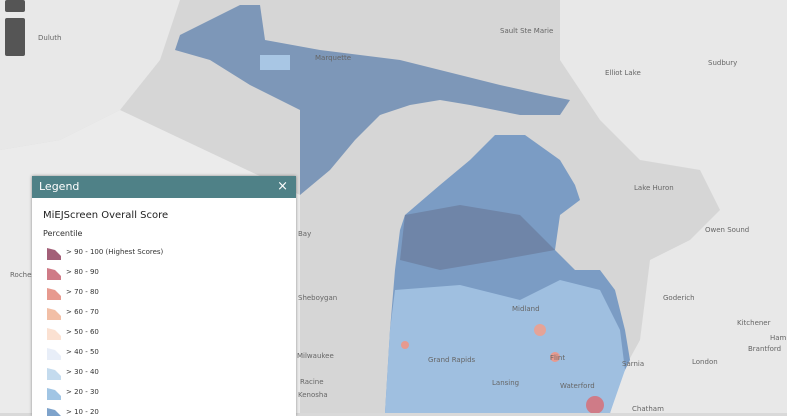 The image size is (787, 416). I want to click on place-label: Flint, so click(557, 358).